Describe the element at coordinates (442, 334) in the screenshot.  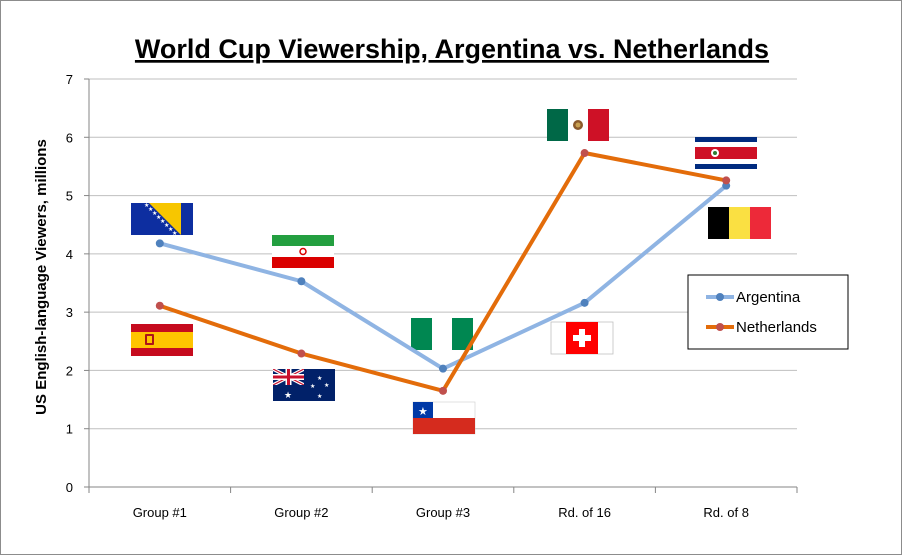
I see `flag-nigeria-icon` at that location.